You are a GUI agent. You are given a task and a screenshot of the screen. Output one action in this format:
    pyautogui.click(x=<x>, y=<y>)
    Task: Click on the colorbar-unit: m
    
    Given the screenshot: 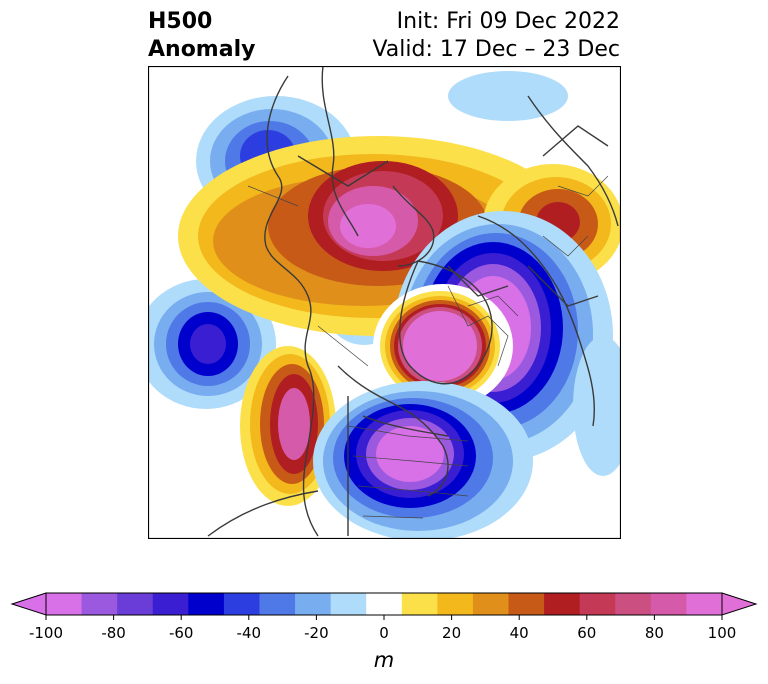 What is the action you would take?
    pyautogui.click(x=384, y=660)
    